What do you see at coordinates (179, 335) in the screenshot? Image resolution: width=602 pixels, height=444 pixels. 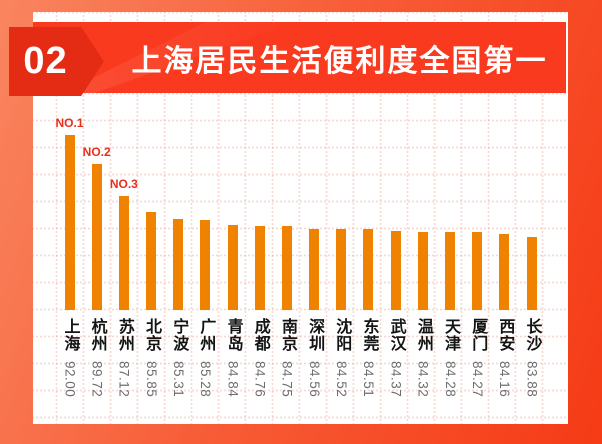 I see `x-axis-label: 宁波` at bounding box center [179, 335].